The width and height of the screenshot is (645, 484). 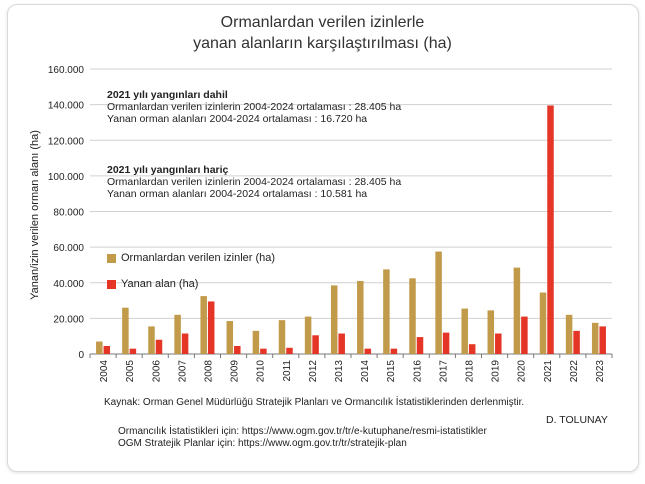 What do you see at coordinates (394, 351) in the screenshot?
I see `bar-yanan-2015` at bounding box center [394, 351].